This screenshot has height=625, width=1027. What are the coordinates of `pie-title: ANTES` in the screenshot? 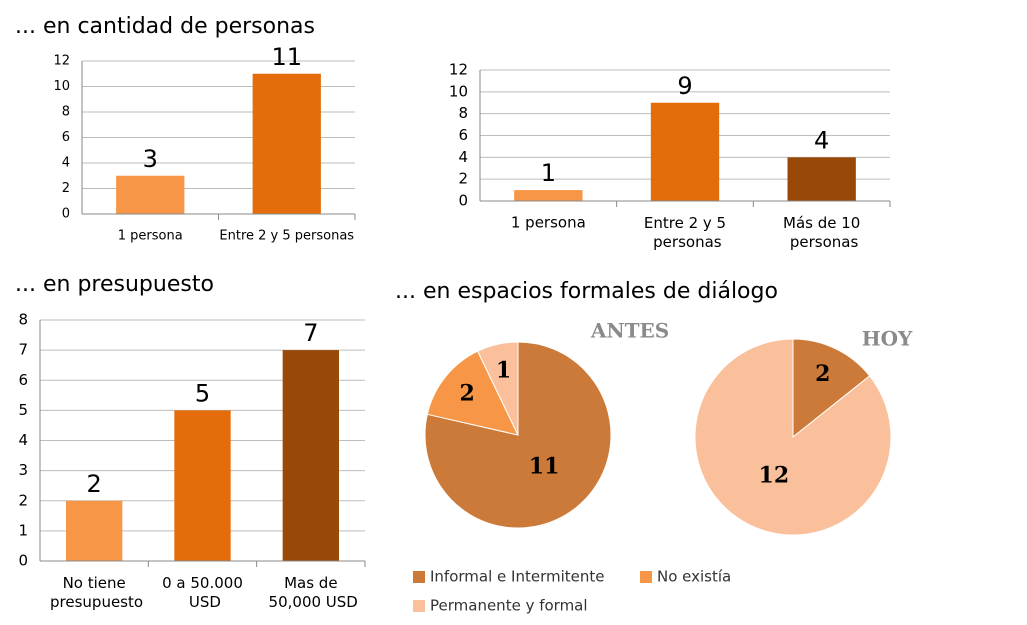 It's located at (629, 331).